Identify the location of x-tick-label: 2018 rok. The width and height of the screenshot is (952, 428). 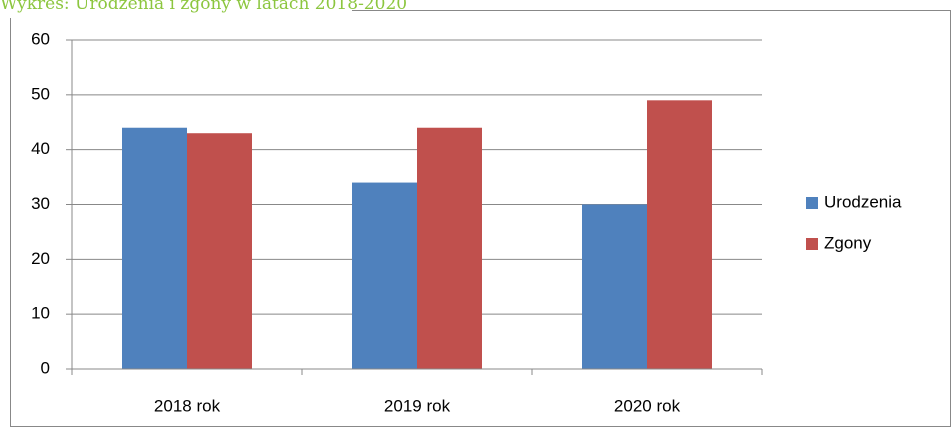
(187, 405).